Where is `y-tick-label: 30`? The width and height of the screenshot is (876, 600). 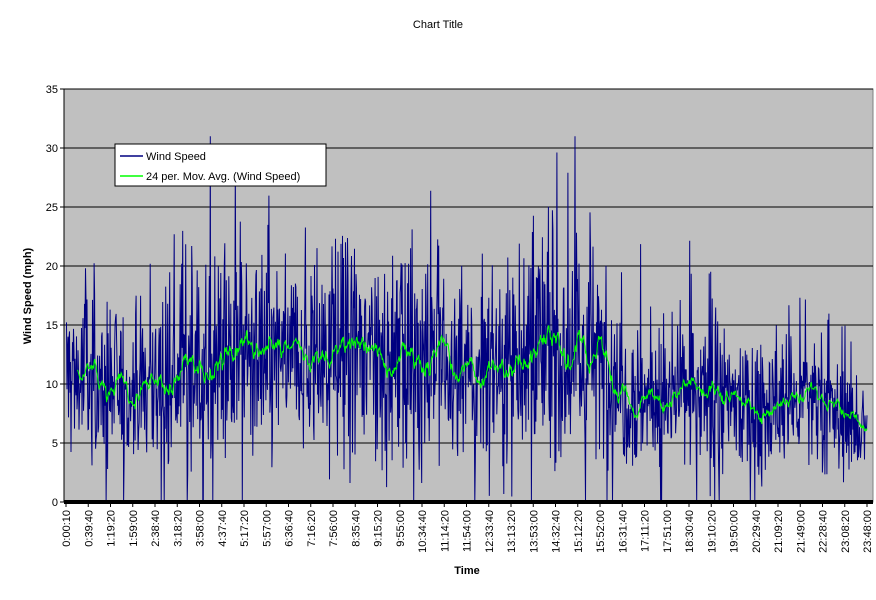
y-tick-label: 30 is located at coordinates (52, 149).